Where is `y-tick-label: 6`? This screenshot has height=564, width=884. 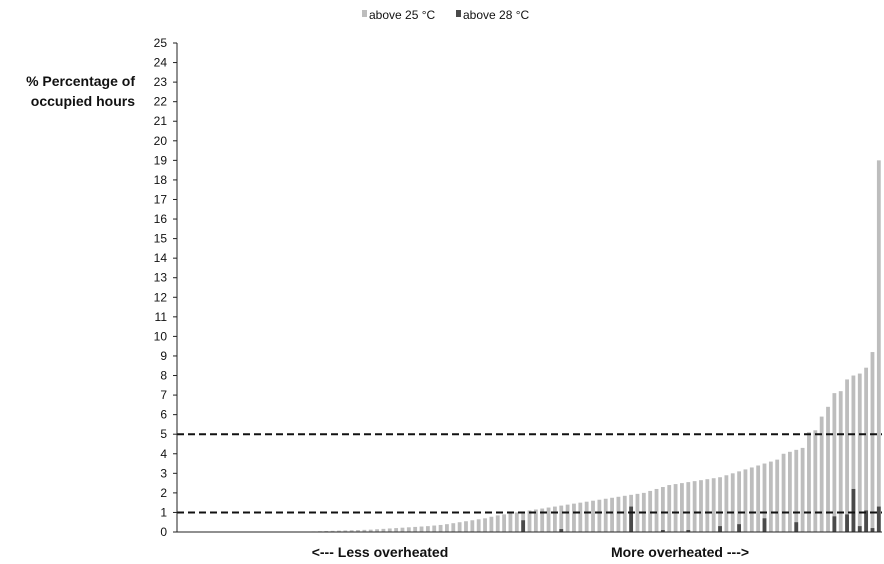 y-tick-label: 6 is located at coordinates (163, 415).